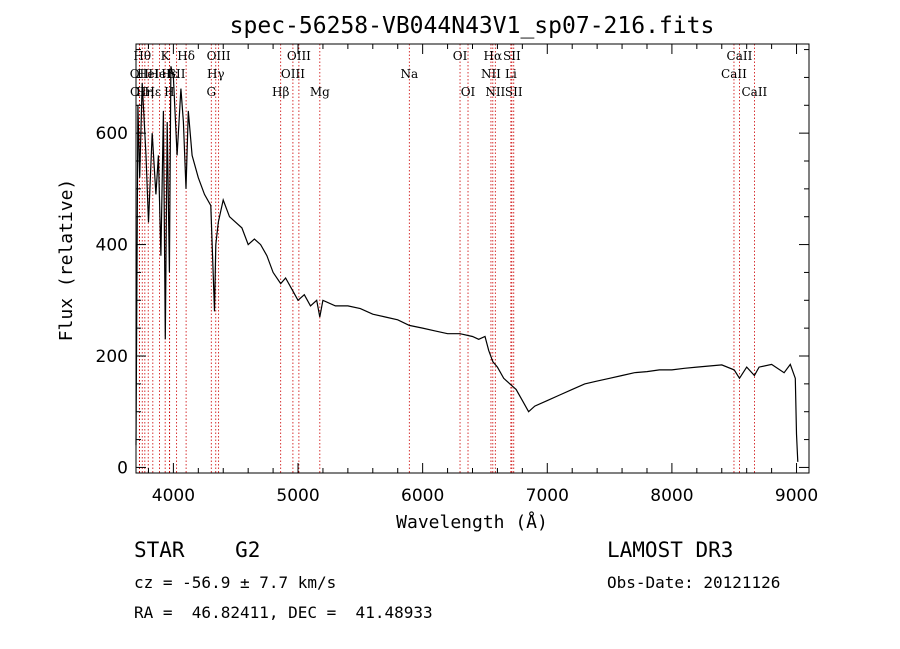 Image resolution: width=900 pixels, height=649 pixels. Describe the element at coordinates (796, 496) in the screenshot. I see `x-tick-label-5: 9000` at that location.